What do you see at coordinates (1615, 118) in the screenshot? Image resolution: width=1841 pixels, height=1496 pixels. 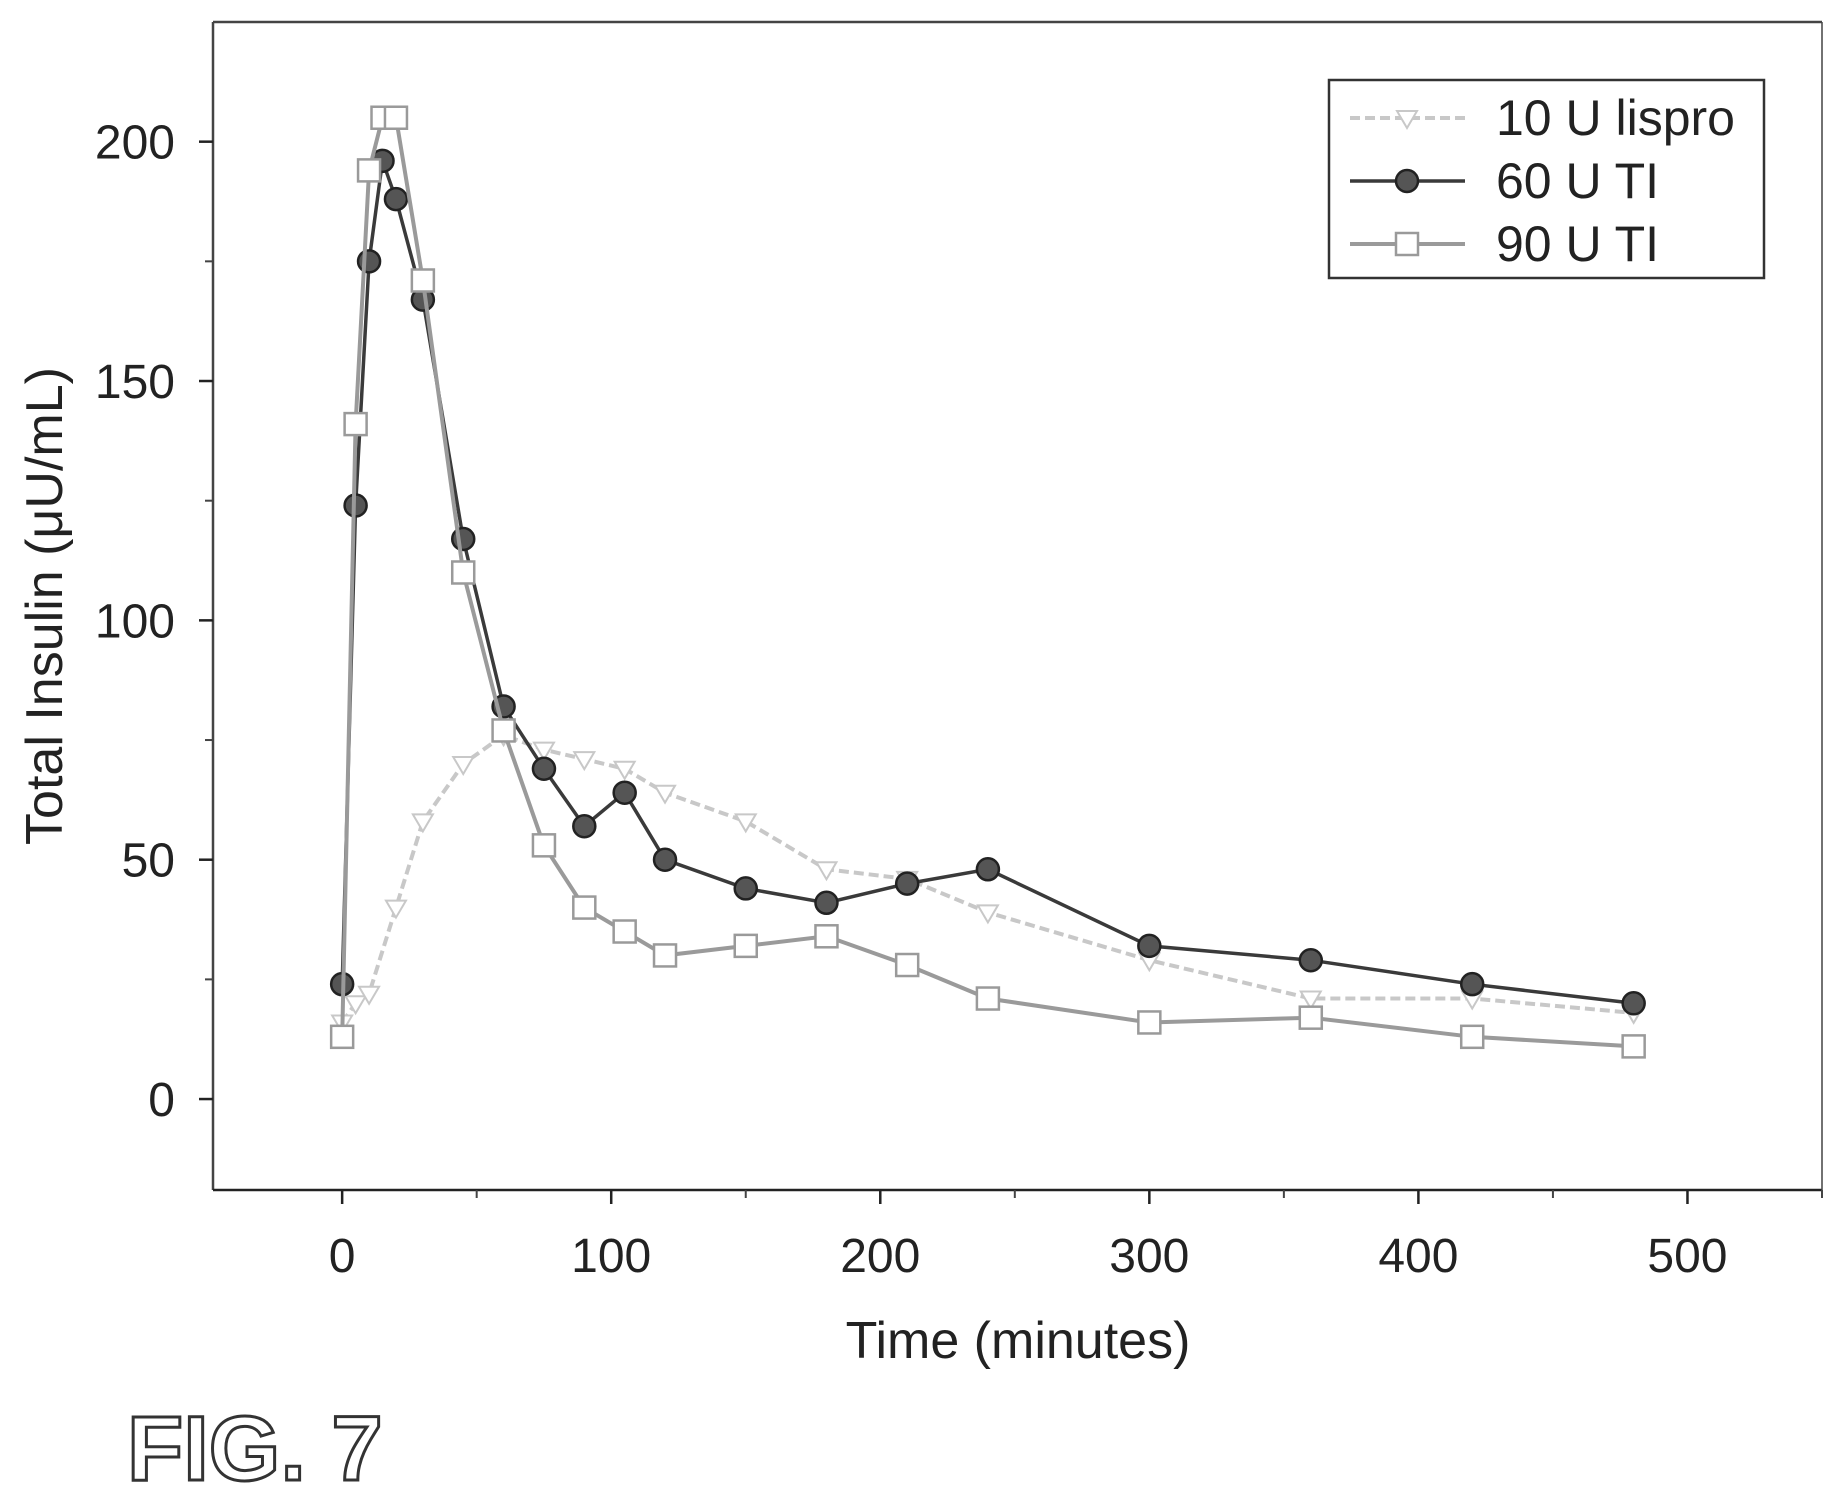 I see `legend-label: 10 U lispro` at bounding box center [1615, 118].